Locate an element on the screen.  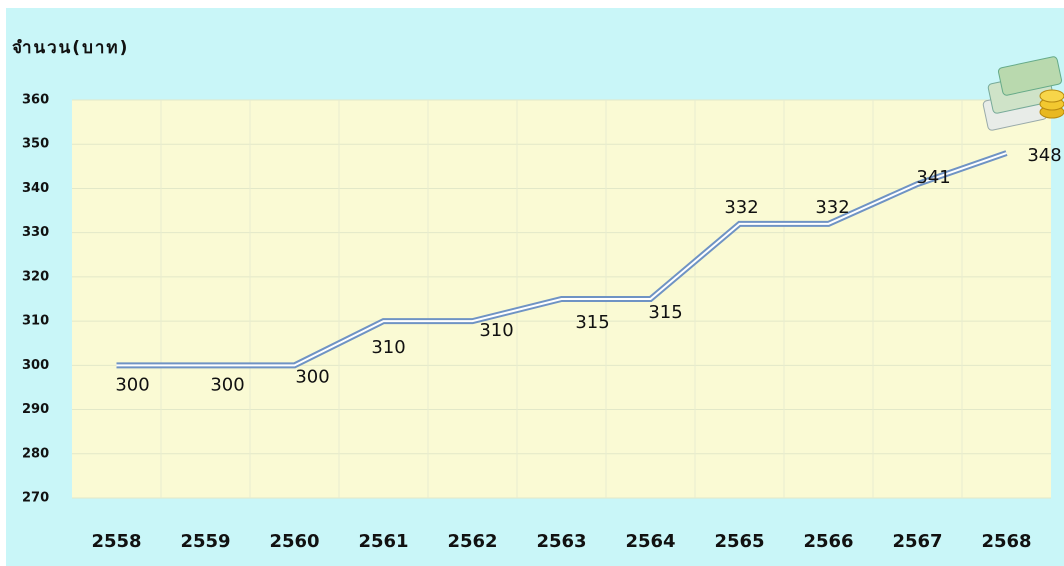
x-tick-label: 2560 is located at coordinates (294, 541).